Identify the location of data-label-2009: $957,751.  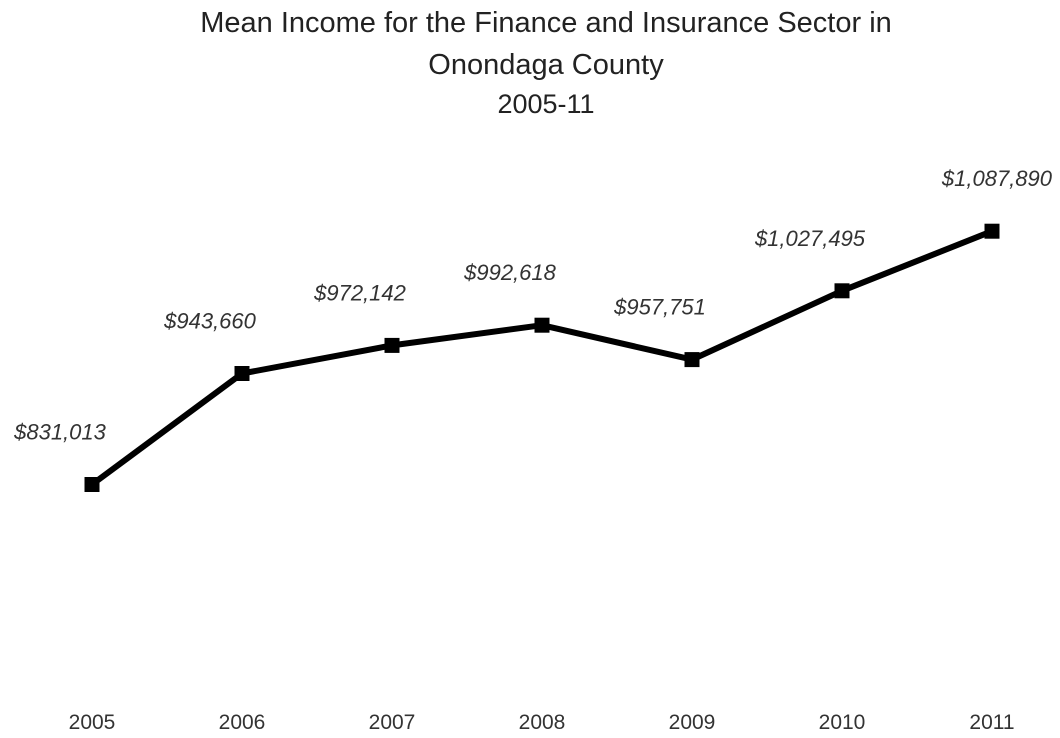
(659, 307).